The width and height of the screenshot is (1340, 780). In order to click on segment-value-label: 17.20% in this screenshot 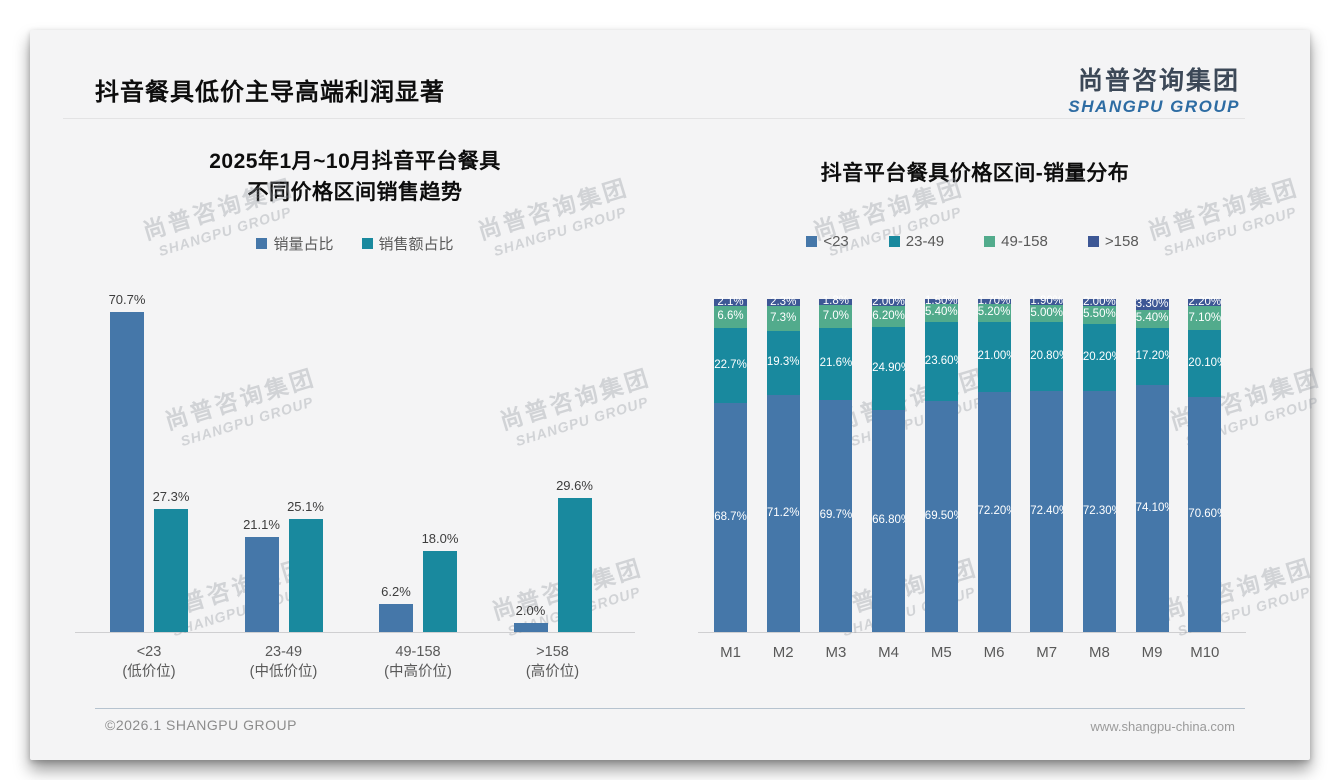, I will do `click(1152, 356)`.